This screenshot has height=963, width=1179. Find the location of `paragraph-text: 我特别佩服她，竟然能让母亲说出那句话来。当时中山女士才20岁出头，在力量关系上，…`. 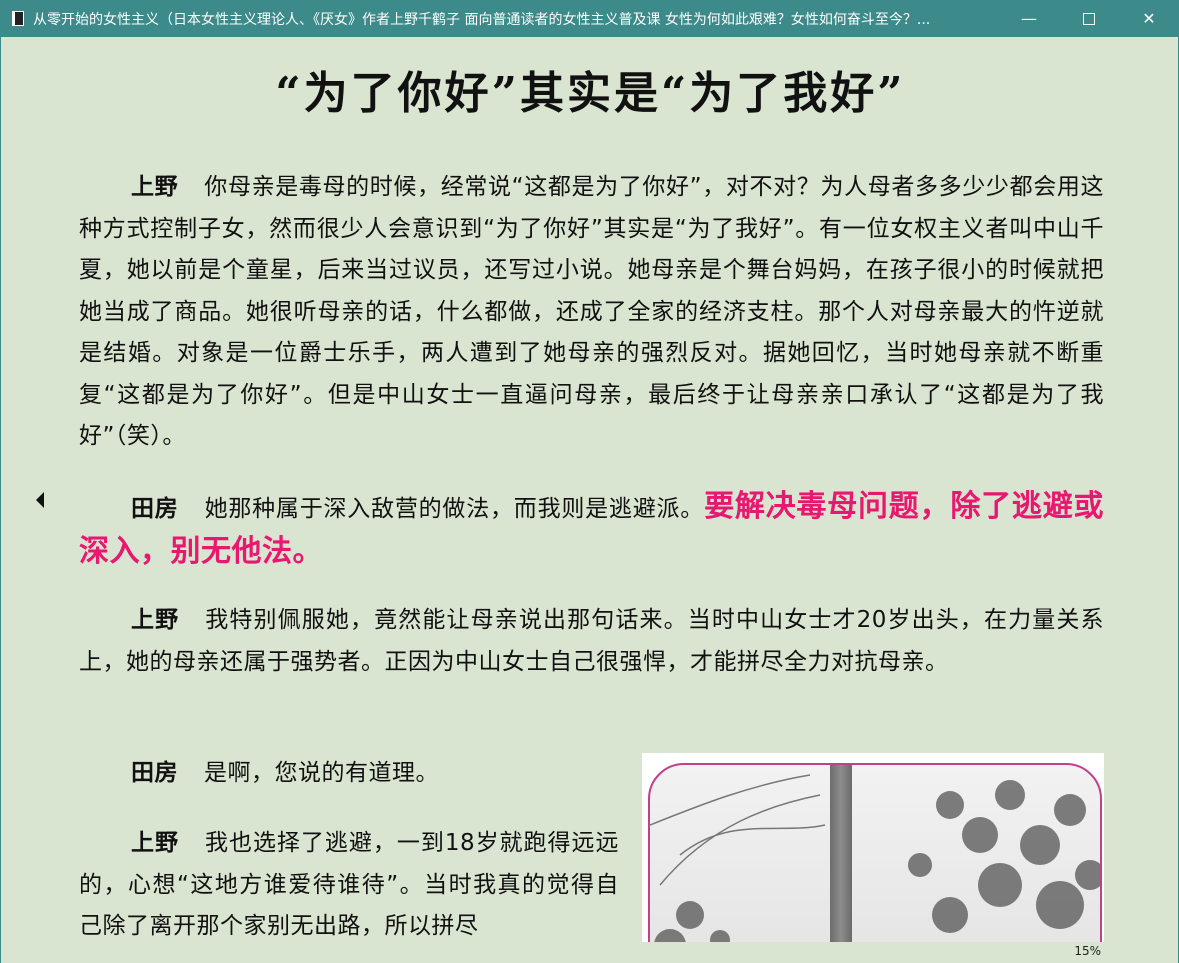

paragraph-text: 我特别佩服她，竟然能让母亲说出那句话来。当时中山女士才20岁出头，在力量关系上，… is located at coordinates (591, 641).